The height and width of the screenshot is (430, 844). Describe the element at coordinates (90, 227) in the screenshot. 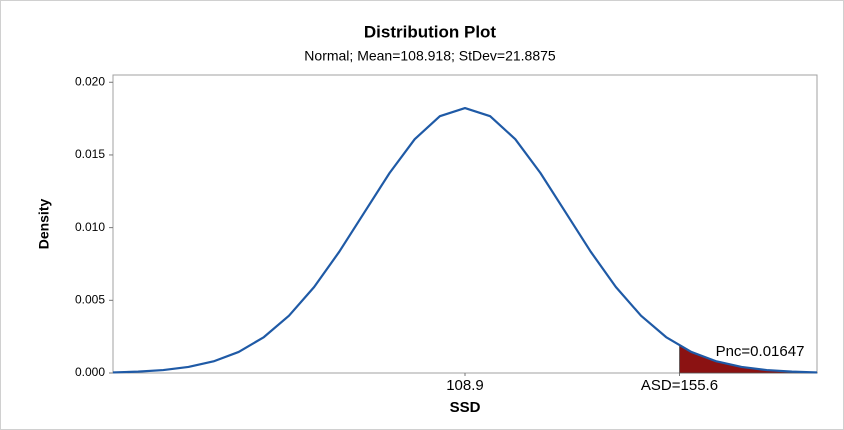

I see `y-tick-label: 0.010` at that location.